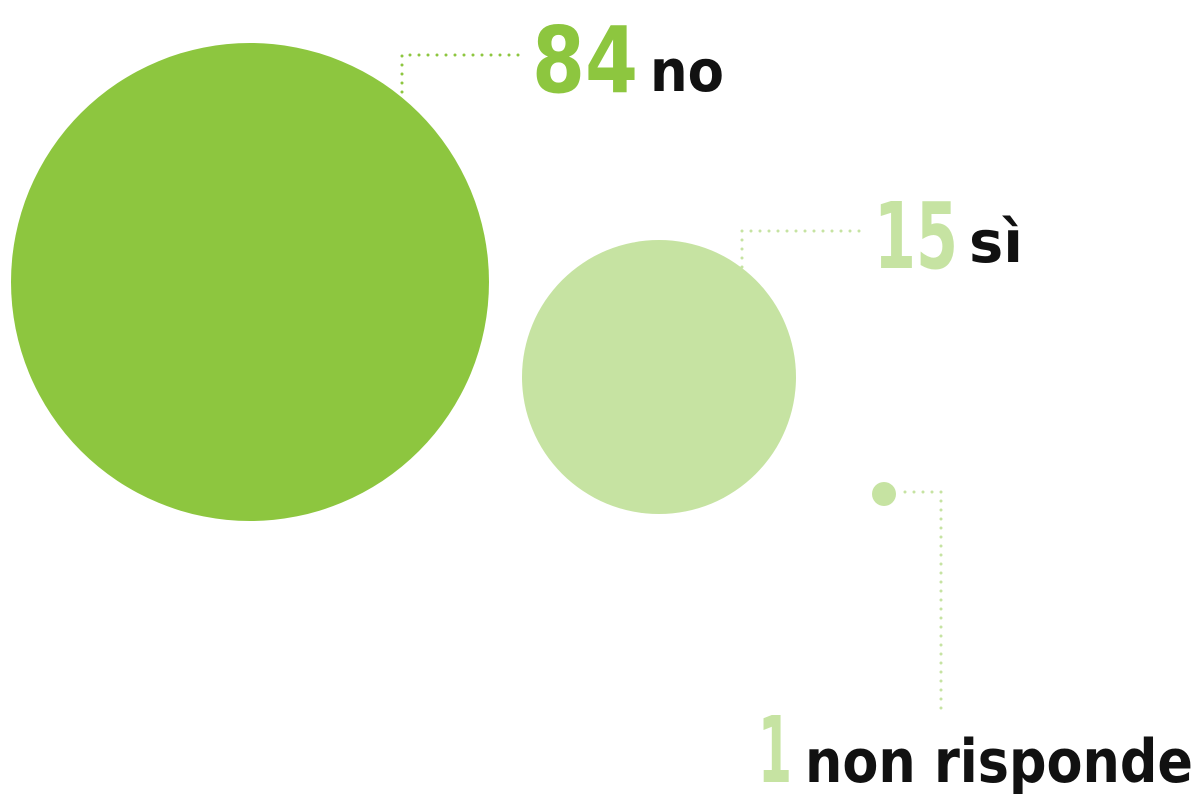 The width and height of the screenshot is (1199, 794). I want to click on leader-line-no, so click(464, 73).